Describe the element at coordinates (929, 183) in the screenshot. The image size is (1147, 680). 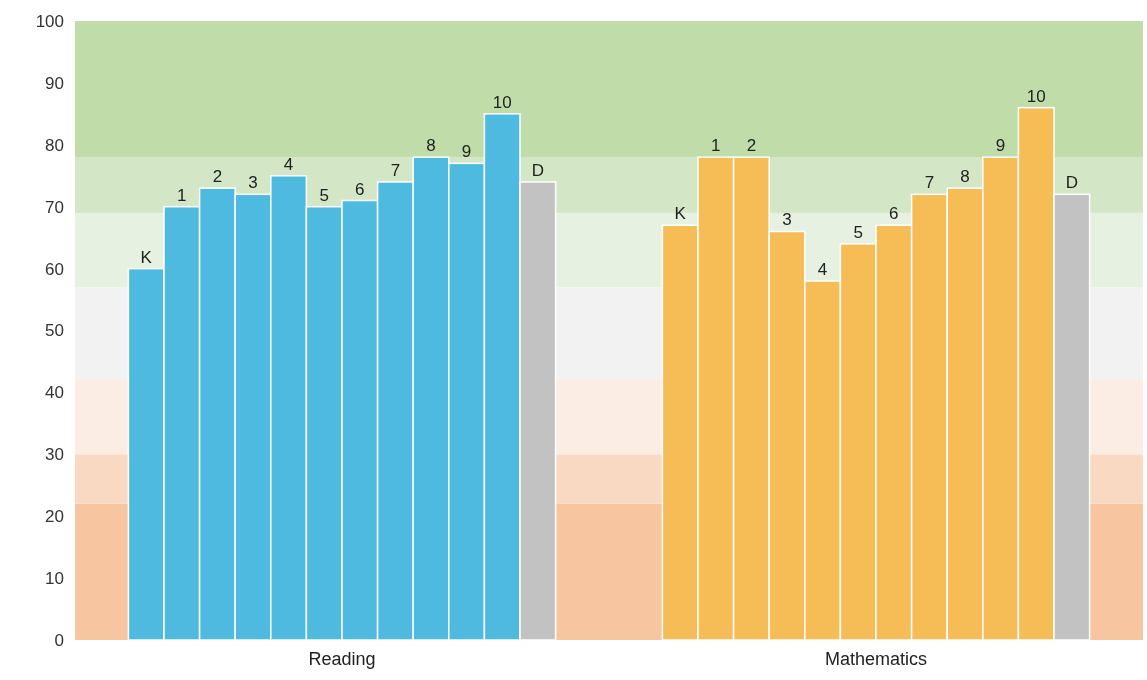
I see `text: 7` at that location.